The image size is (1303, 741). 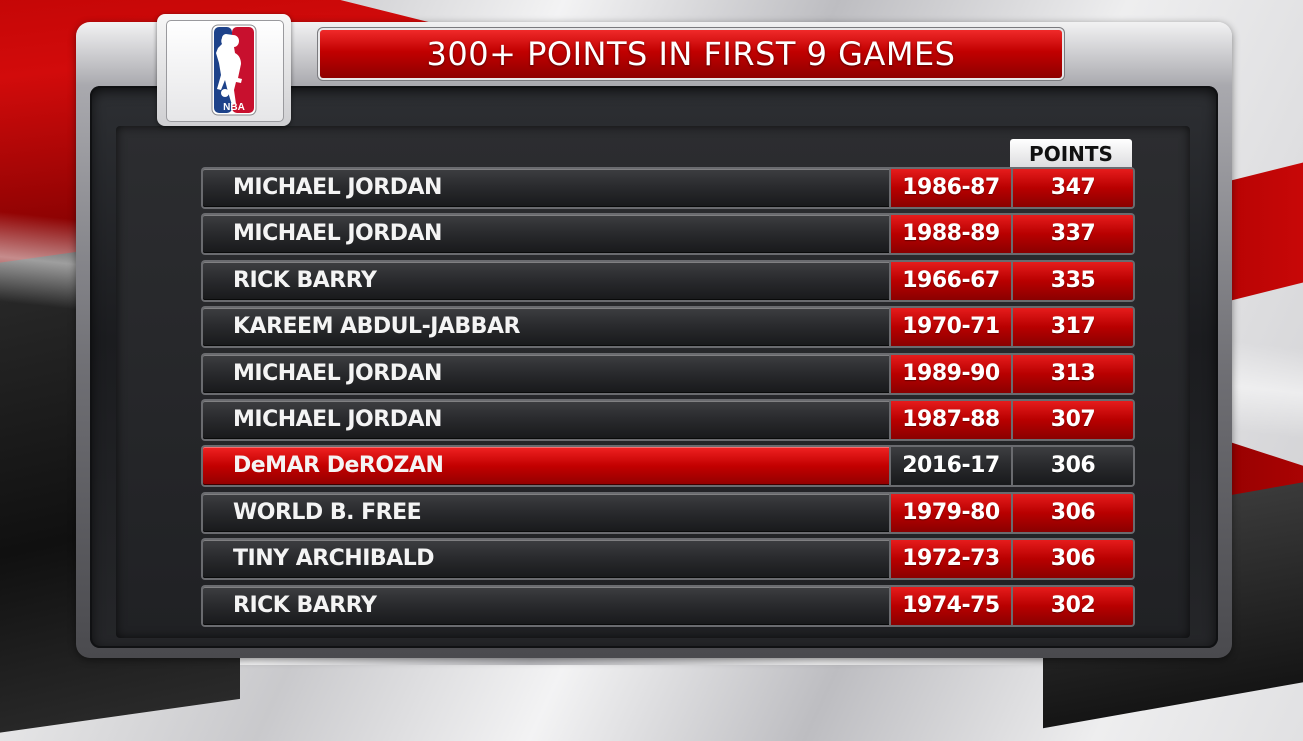 What do you see at coordinates (547, 327) in the screenshot?
I see `player-name-cell: KAREEM ABDUL-JABBAR` at bounding box center [547, 327].